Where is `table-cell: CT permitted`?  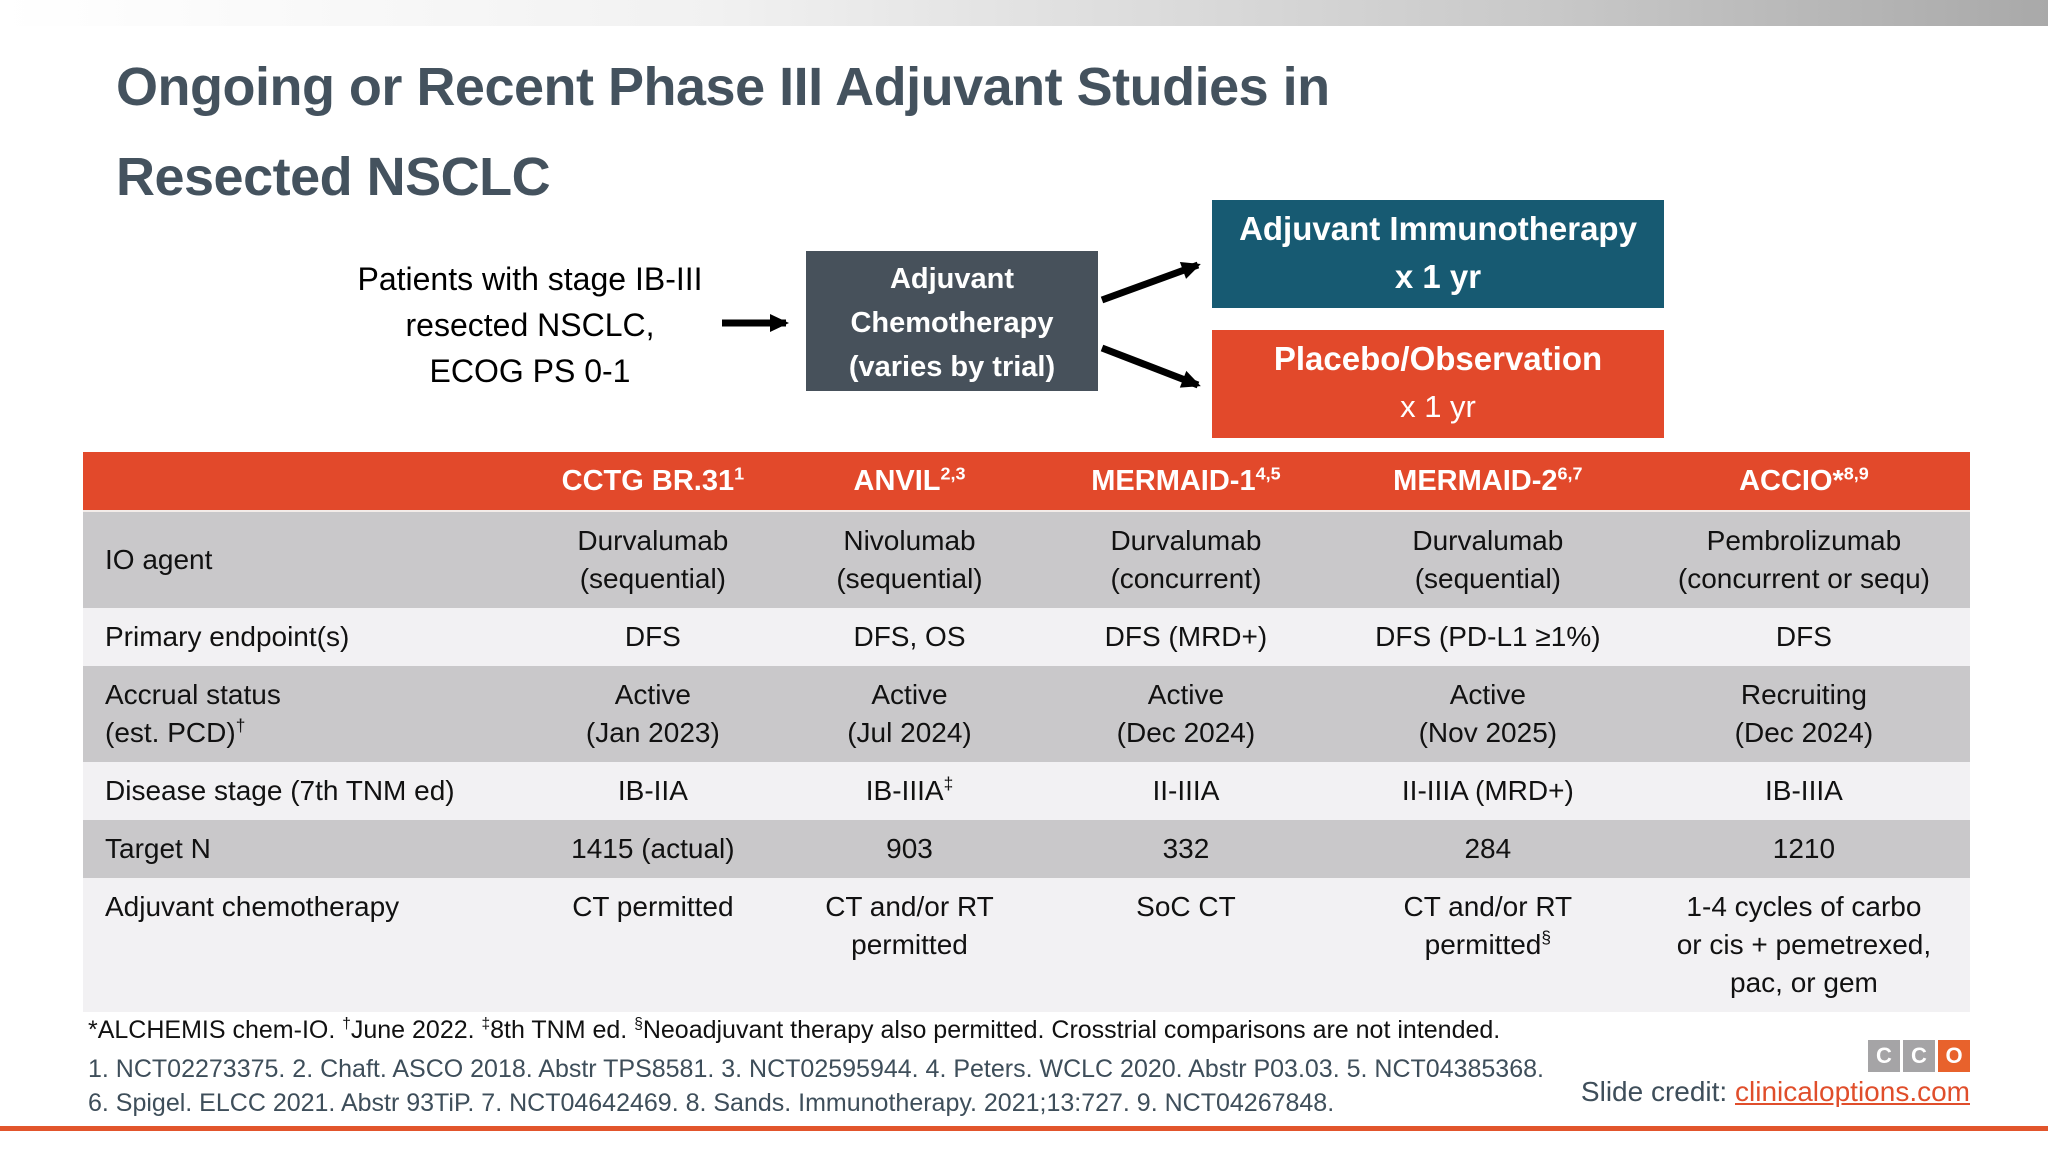
table-cell: CT permitted is located at coordinates (652, 945).